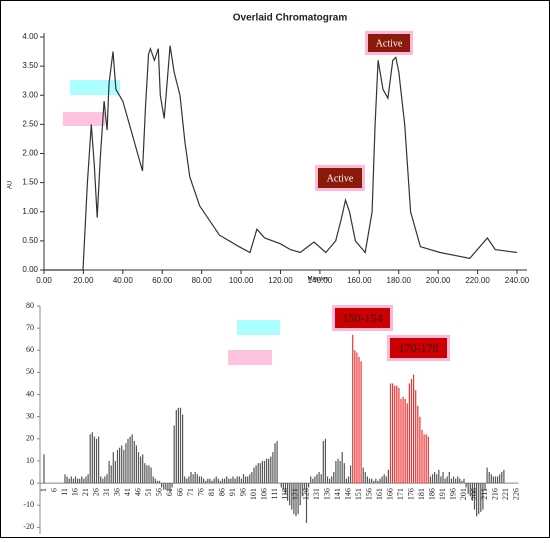  What do you see at coordinates (452, 494) in the screenshot?
I see `x-tick-label: 196` at bounding box center [452, 494].